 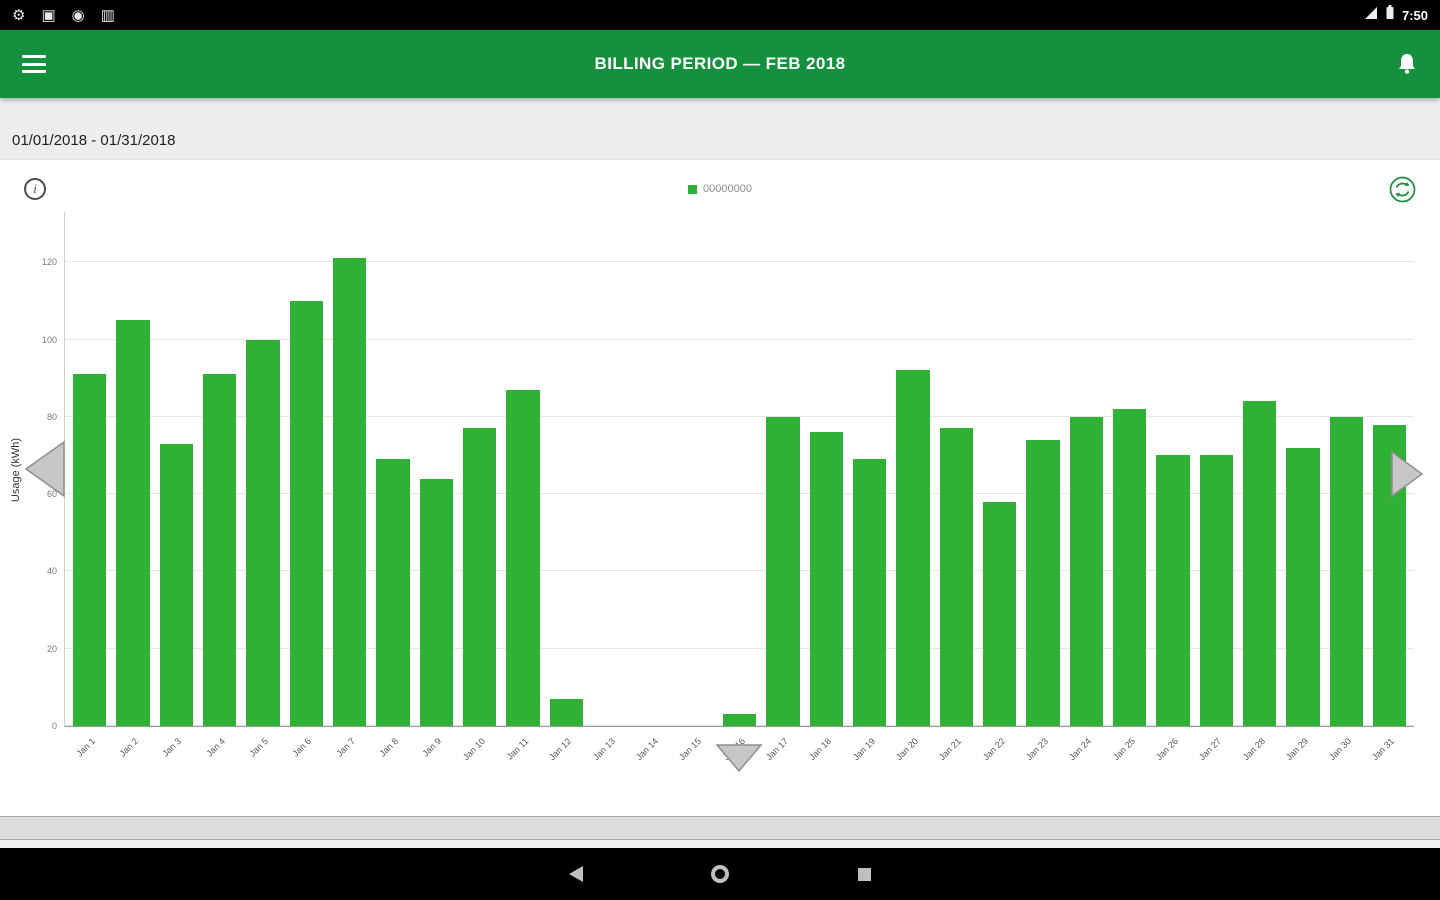 What do you see at coordinates (1296, 749) in the screenshot?
I see `x-tick-label: Jan 29` at bounding box center [1296, 749].